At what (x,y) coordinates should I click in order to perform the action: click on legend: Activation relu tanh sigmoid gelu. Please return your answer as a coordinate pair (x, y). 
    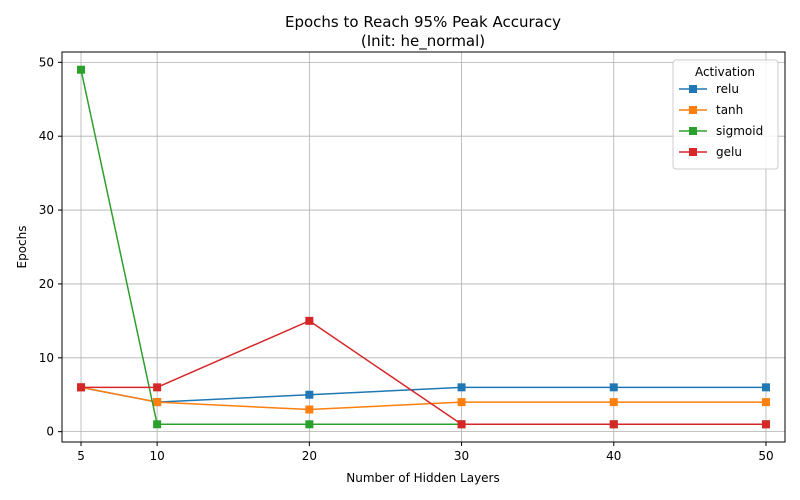
    Looking at the image, I should click on (725, 114).